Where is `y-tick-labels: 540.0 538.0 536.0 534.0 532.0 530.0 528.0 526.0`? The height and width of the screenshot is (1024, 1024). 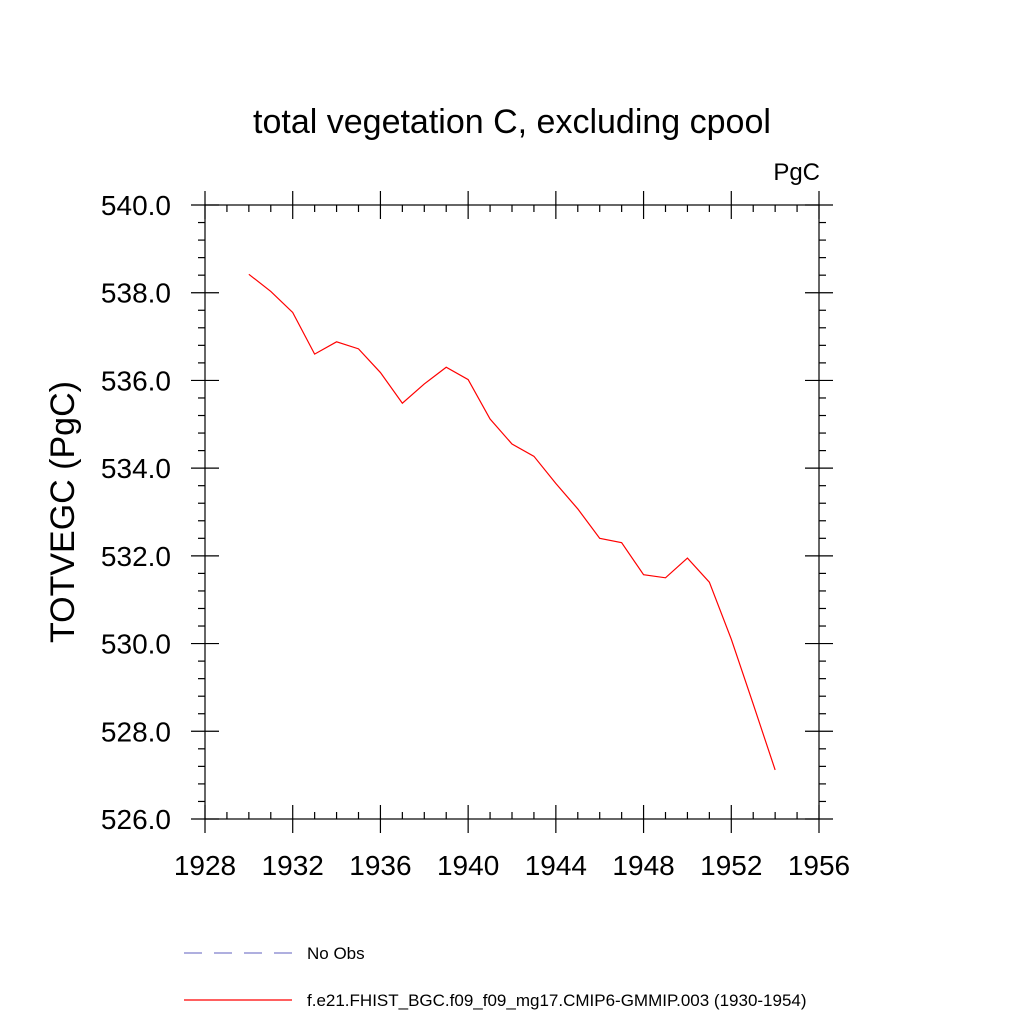 y-tick-labels: 540.0 538.0 536.0 534.0 532.0 530.0 528.0 526.0 is located at coordinates (136, 512).